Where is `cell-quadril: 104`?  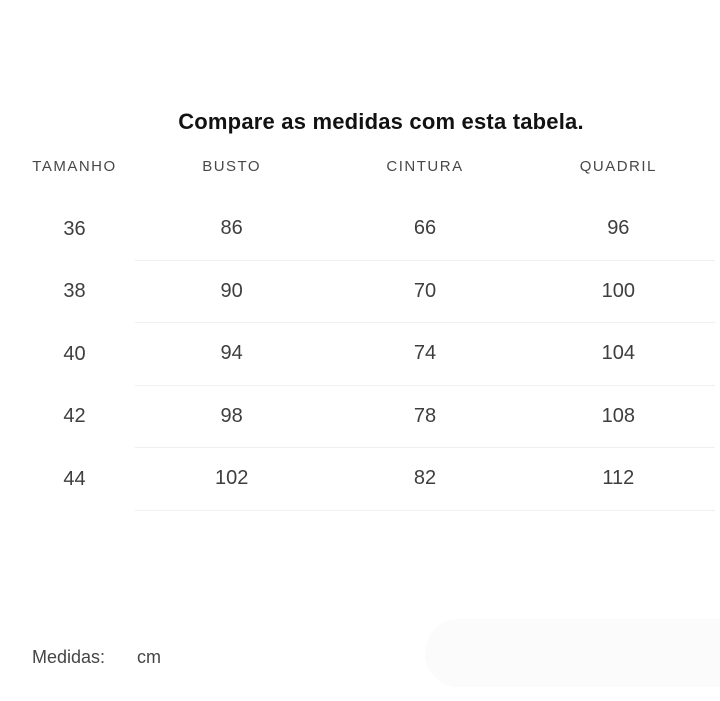 cell-quadril: 104 is located at coordinates (618, 354).